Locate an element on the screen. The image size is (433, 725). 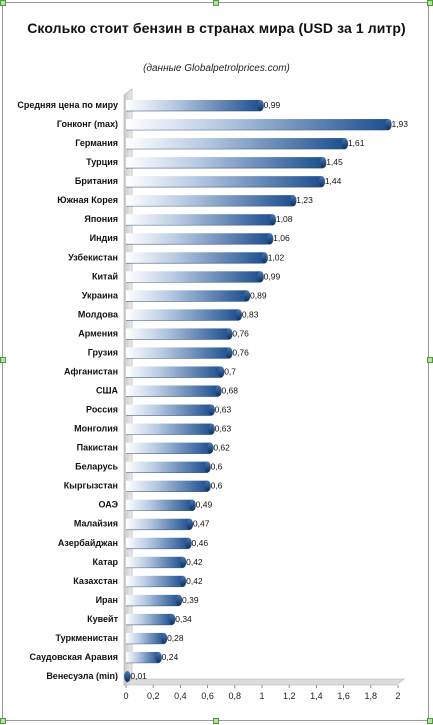
x-tick-label: 0 is located at coordinates (125, 696).